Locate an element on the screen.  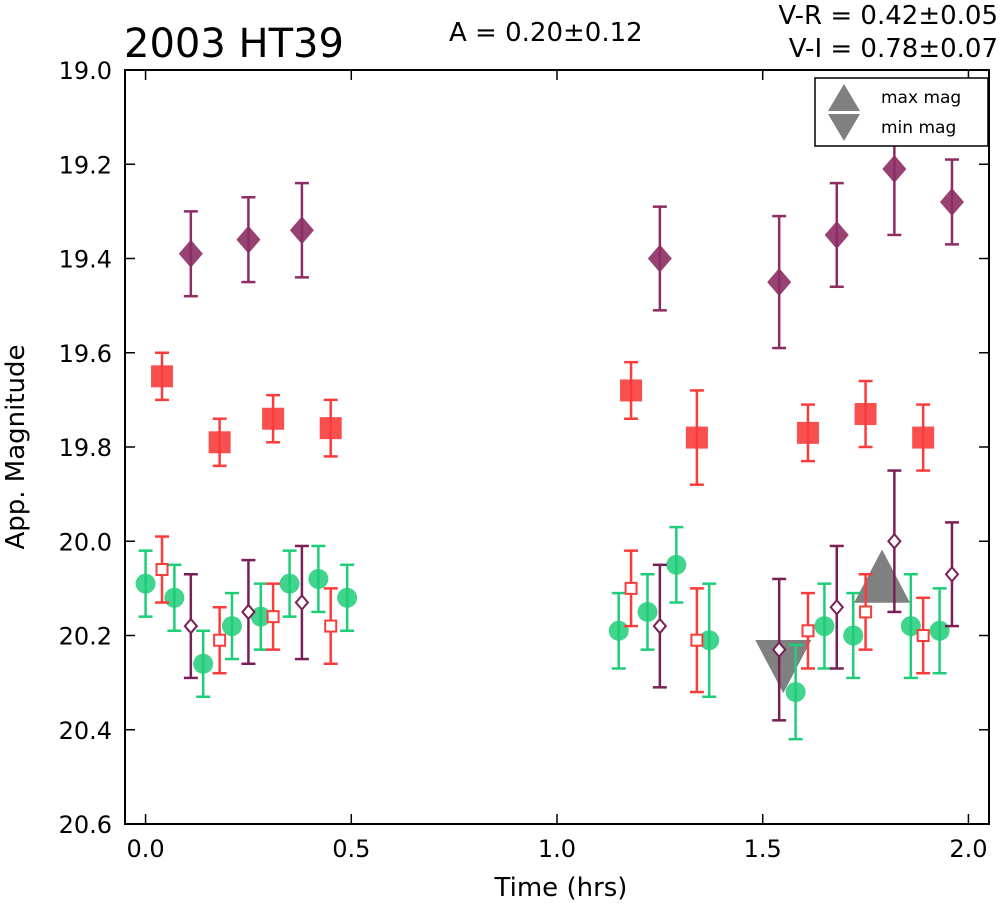
y-tick-label: 19.2 is located at coordinates (85, 165).